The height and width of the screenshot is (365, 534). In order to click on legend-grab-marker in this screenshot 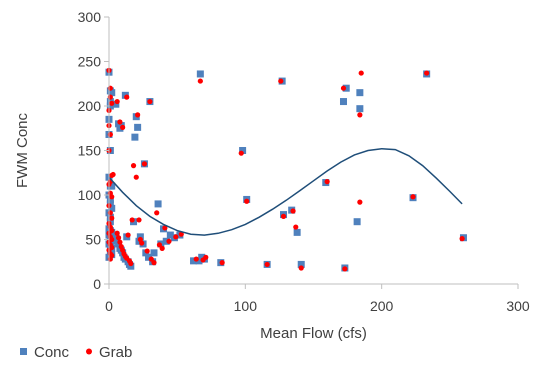, I will do `click(89, 351)`.